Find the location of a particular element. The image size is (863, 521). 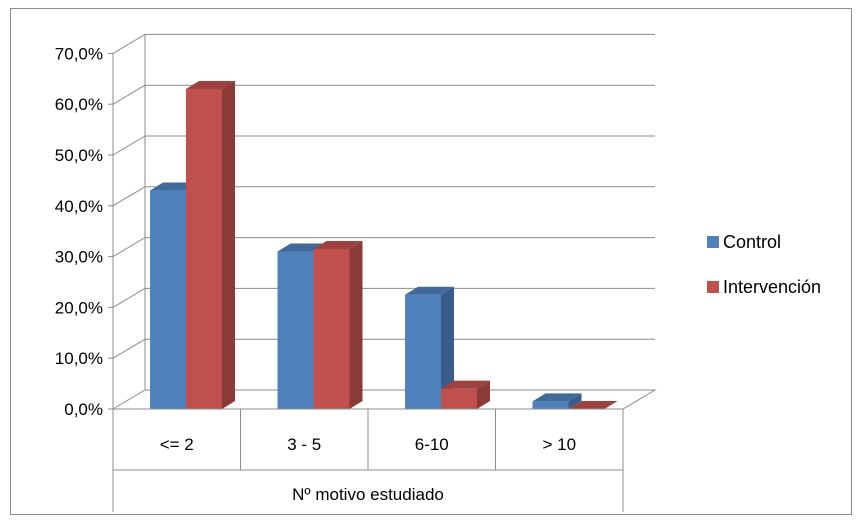

legend-item: Intervención is located at coordinates (764, 287).